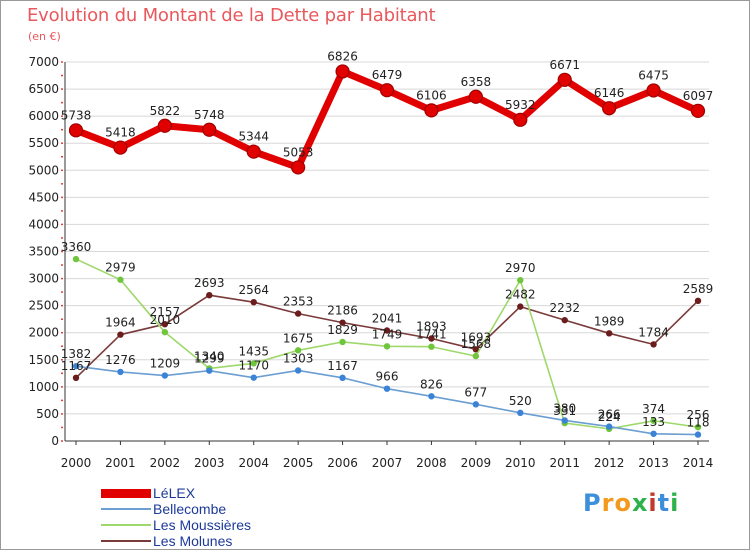 The height and width of the screenshot is (550, 750). Describe the element at coordinates (253, 463) in the screenshot. I see `x-tick-label: 2004` at that location.